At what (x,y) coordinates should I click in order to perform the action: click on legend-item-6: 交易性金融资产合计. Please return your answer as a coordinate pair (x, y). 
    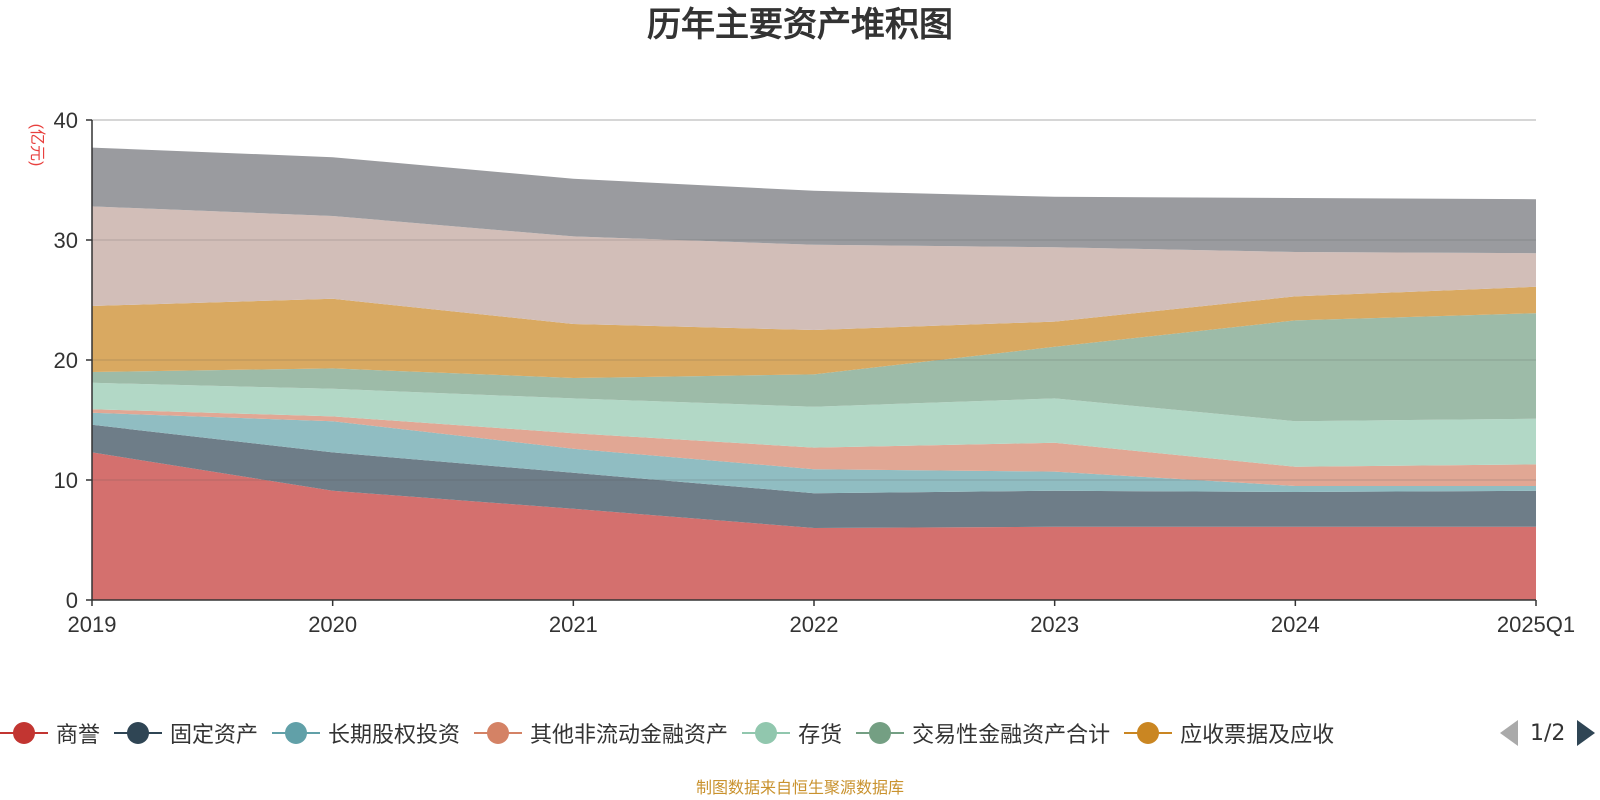
    Looking at the image, I should click on (983, 733).